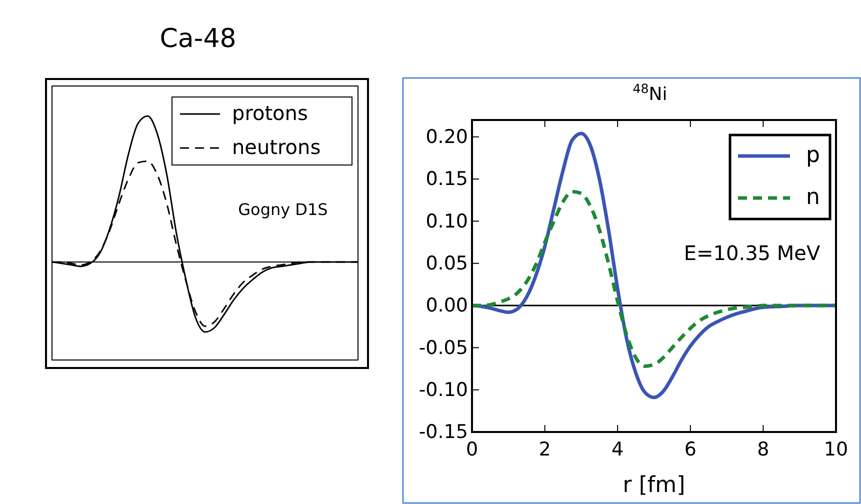  What do you see at coordinates (447, 263) in the screenshot?
I see `y-tick-label: 0.05` at bounding box center [447, 263].